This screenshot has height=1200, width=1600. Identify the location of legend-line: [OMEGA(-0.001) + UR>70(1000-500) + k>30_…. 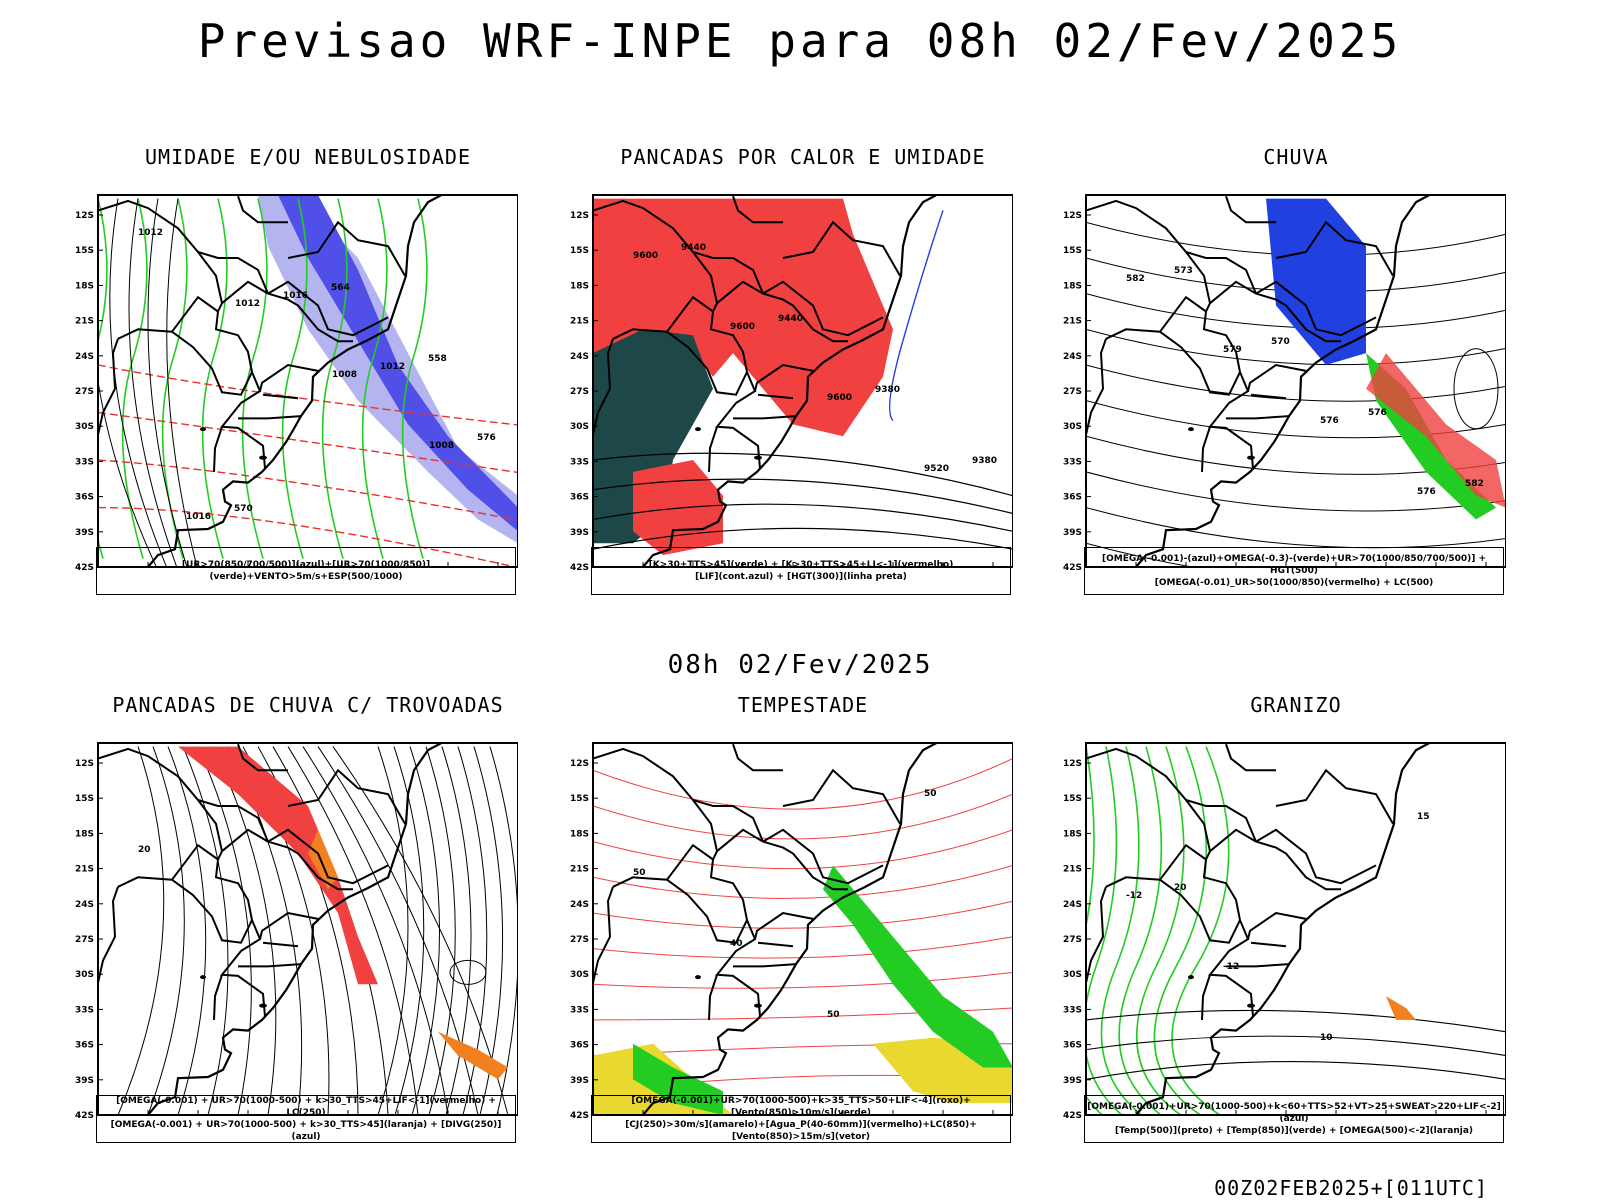
(306, 1107).